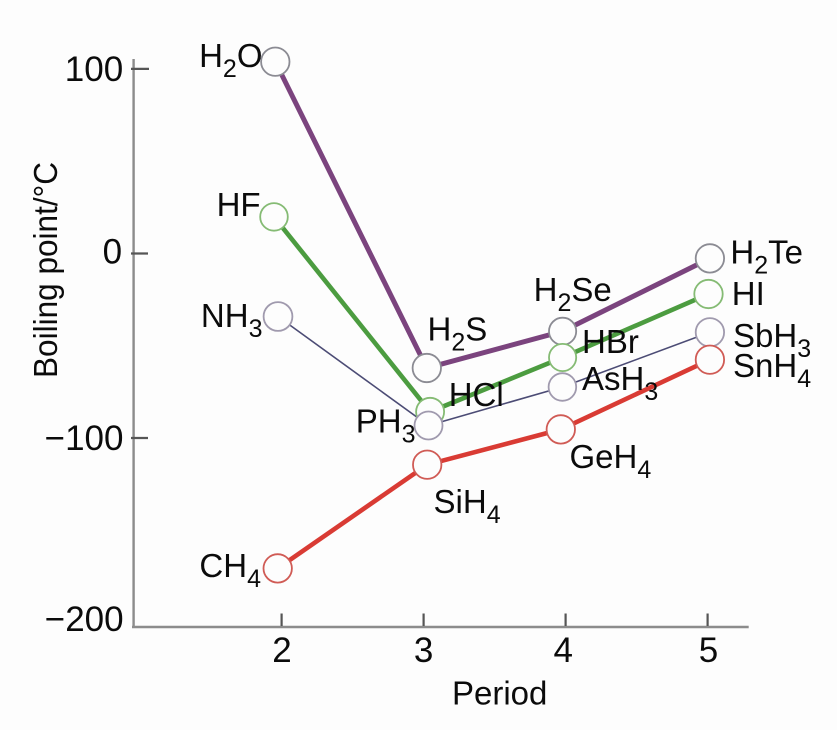  Describe the element at coordinates (562, 650) in the screenshot. I see `svg-text: 4` at that location.